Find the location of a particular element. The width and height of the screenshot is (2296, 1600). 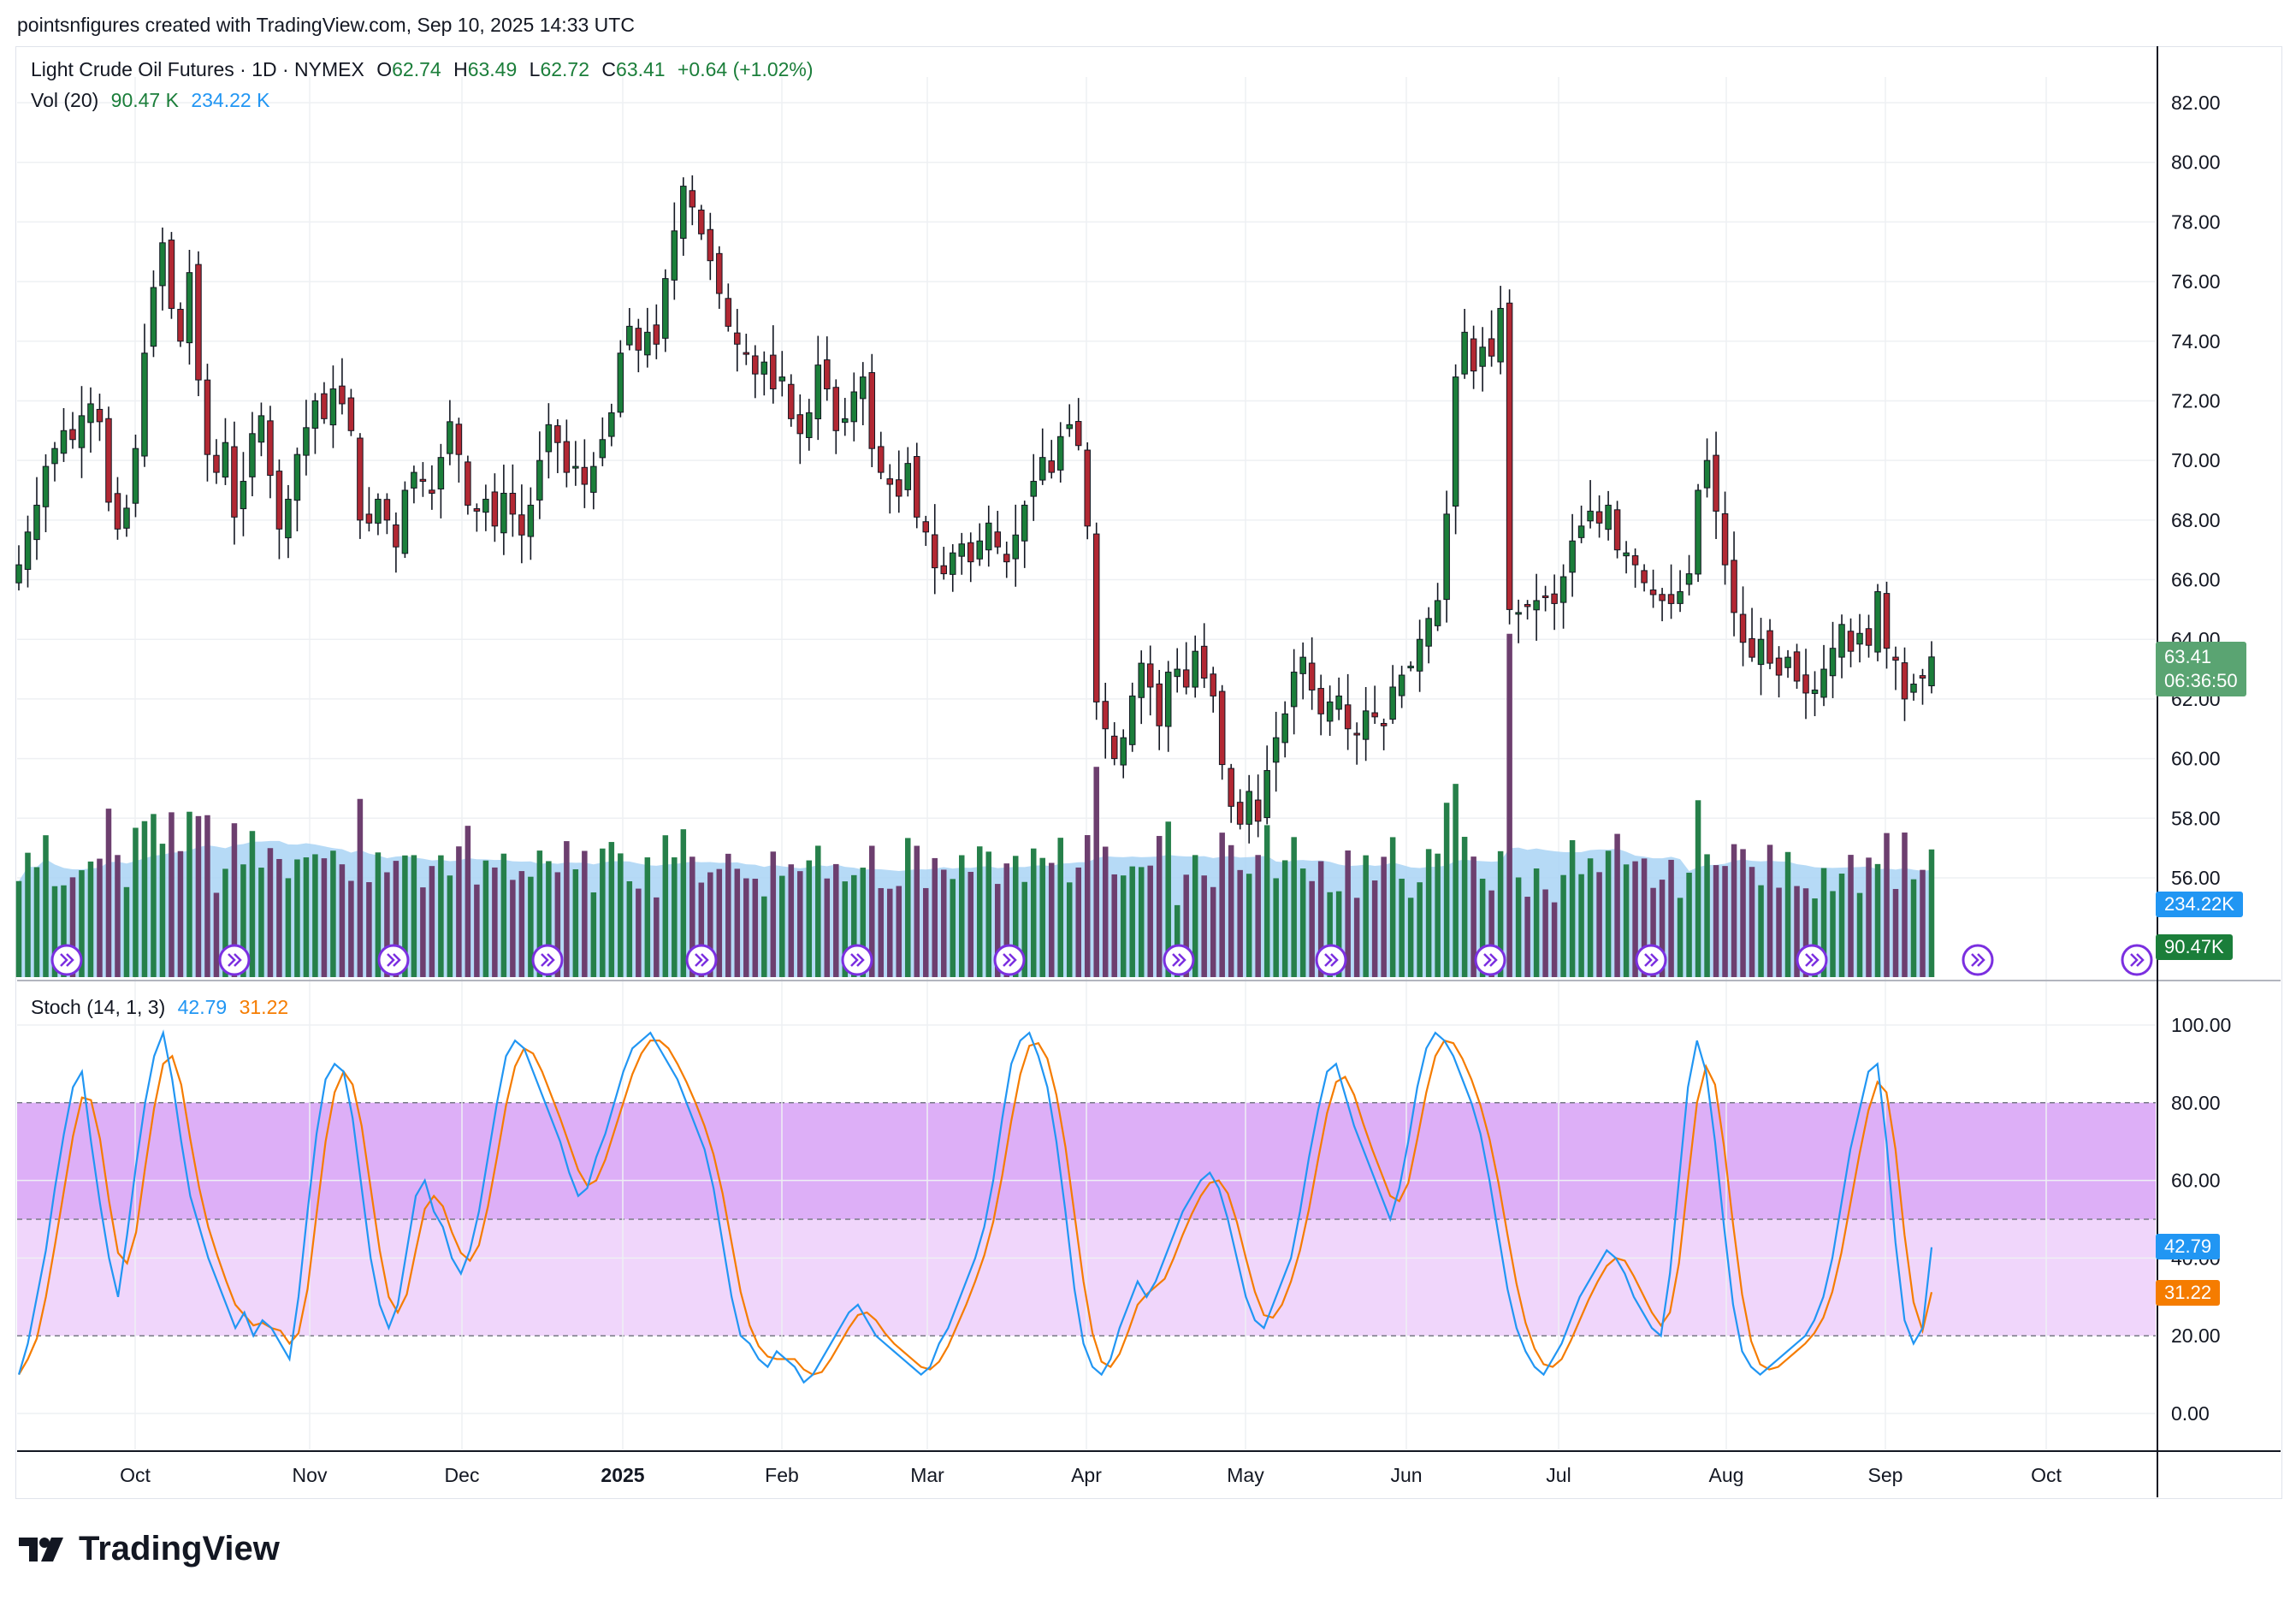

tradingview-footer: TradingView is located at coordinates (149, 1549).